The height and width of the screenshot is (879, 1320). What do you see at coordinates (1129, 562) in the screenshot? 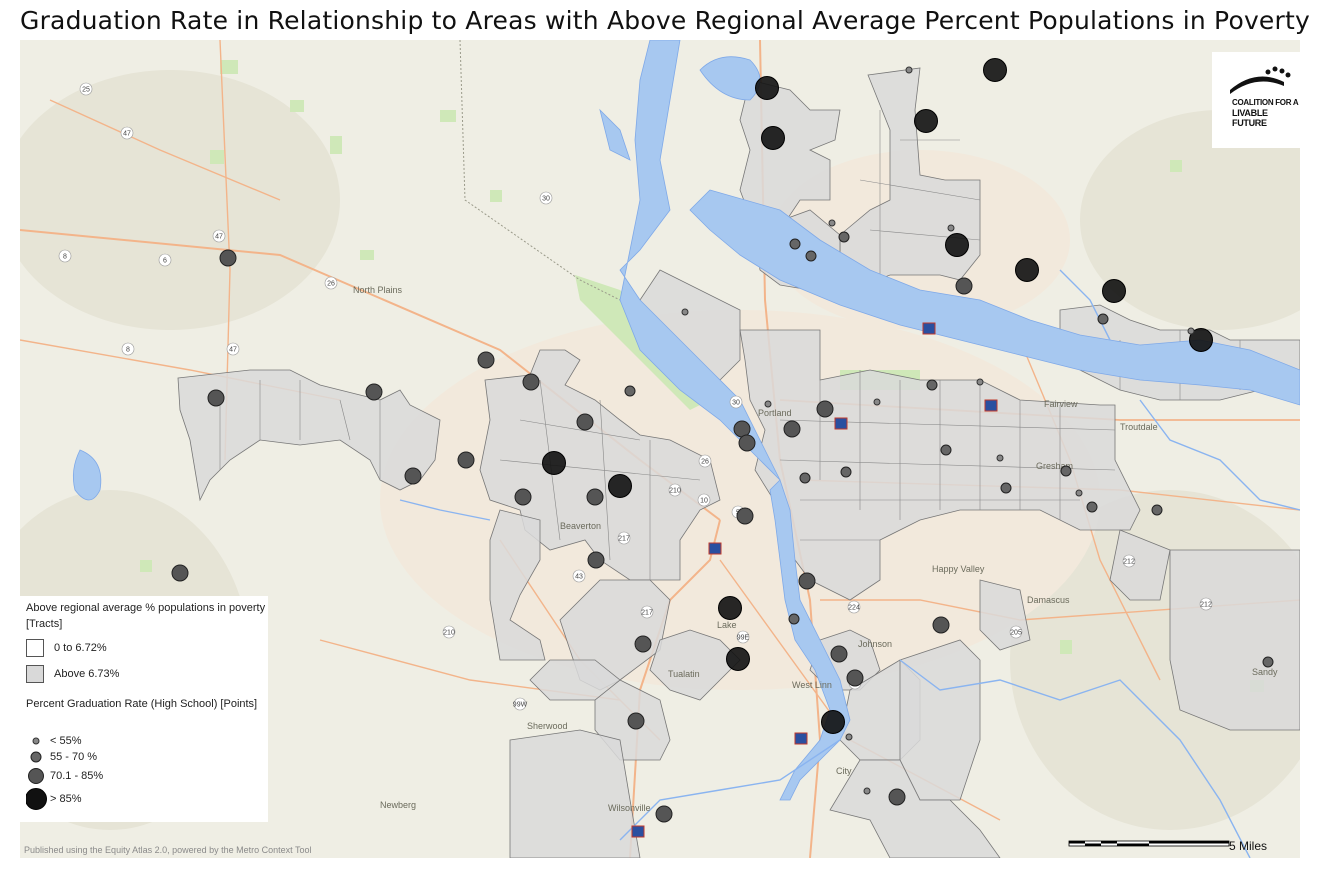
I see `highway-shield-label: 212` at bounding box center [1129, 562].